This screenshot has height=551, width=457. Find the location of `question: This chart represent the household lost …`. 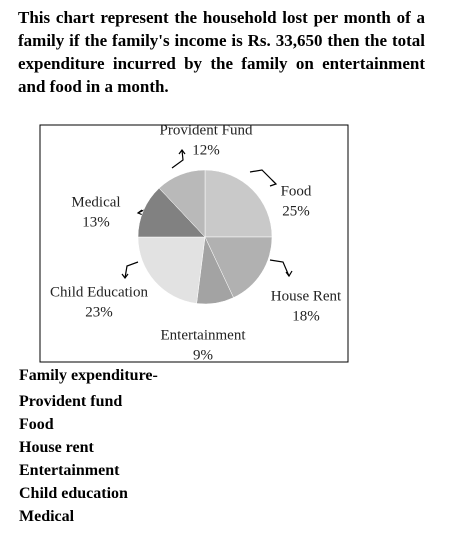

question: This chart represent the household lost … is located at coordinates (221, 52).